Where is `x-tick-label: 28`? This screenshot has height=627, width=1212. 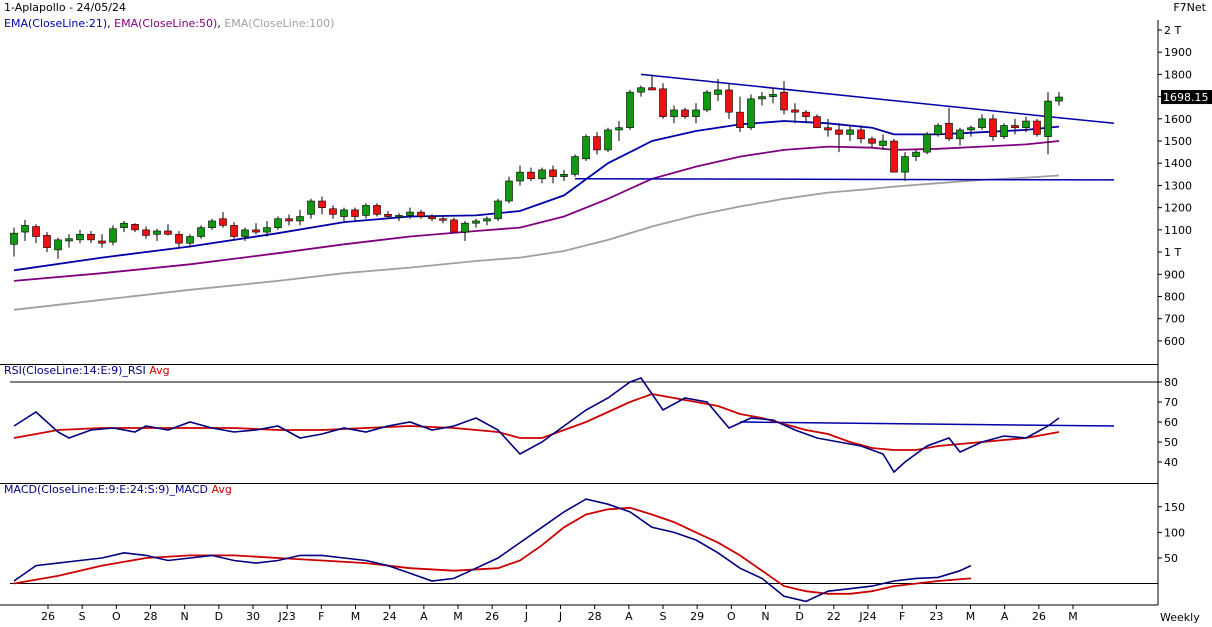 x-tick-label: 28 is located at coordinates (151, 616).